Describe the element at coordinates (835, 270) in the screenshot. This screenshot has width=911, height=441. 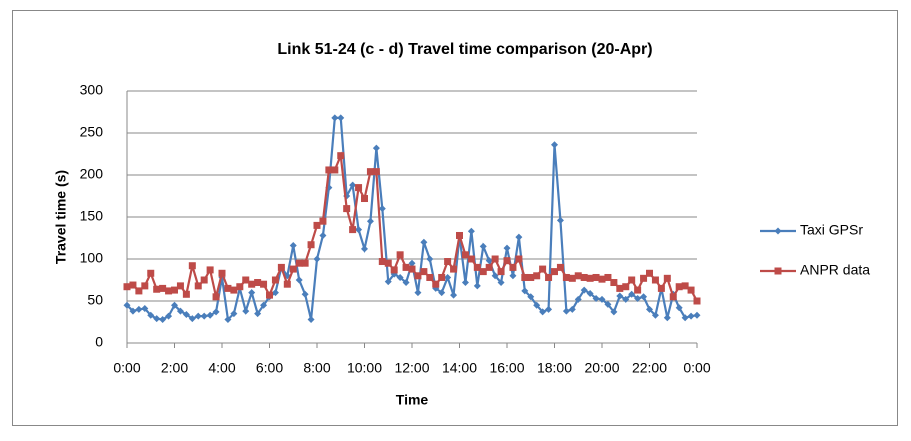
I see `legend-label: ANPR data` at that location.